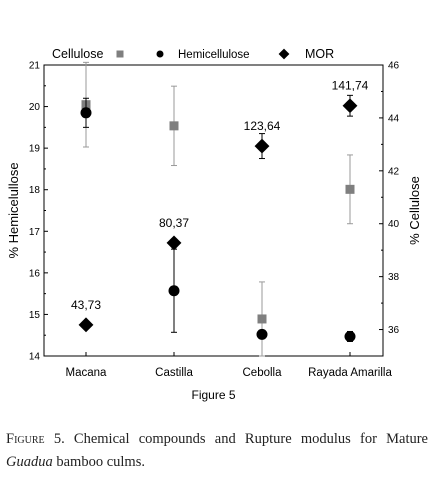 This screenshot has height=490, width=437. I want to click on data-label: 43,73, so click(86, 305).